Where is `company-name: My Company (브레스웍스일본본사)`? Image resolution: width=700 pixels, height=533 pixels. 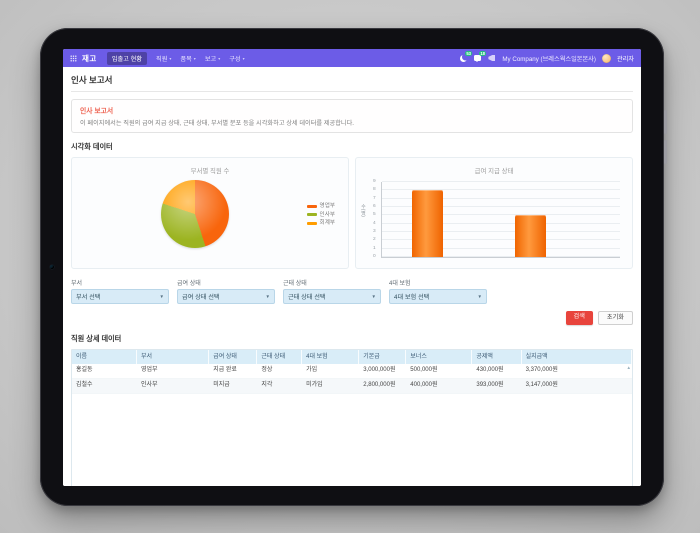
company-name: My Company (브레스웍스일본본사) is located at coordinates (549, 59).